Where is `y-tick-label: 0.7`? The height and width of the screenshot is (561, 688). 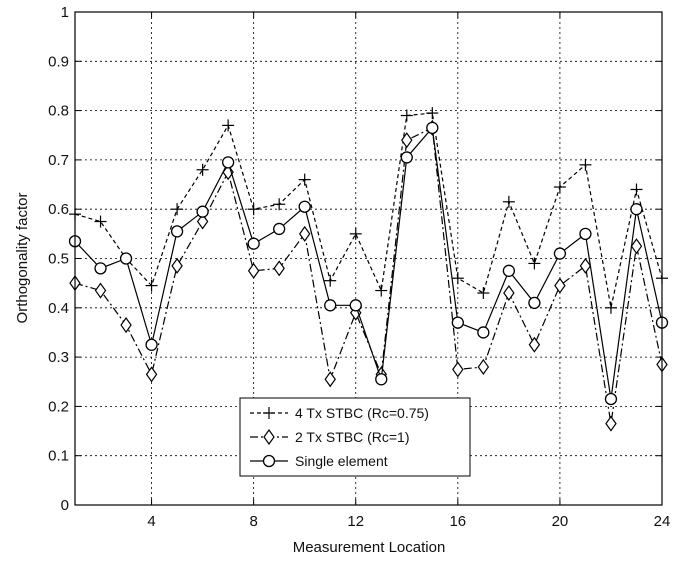 y-tick-label: 0.7 is located at coordinates (58, 160).